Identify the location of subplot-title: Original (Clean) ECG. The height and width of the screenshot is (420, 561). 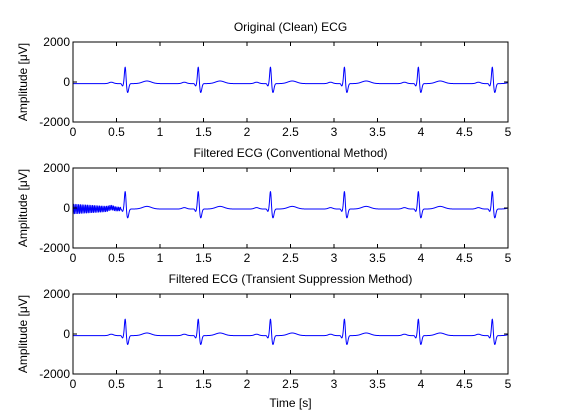
(290, 27).